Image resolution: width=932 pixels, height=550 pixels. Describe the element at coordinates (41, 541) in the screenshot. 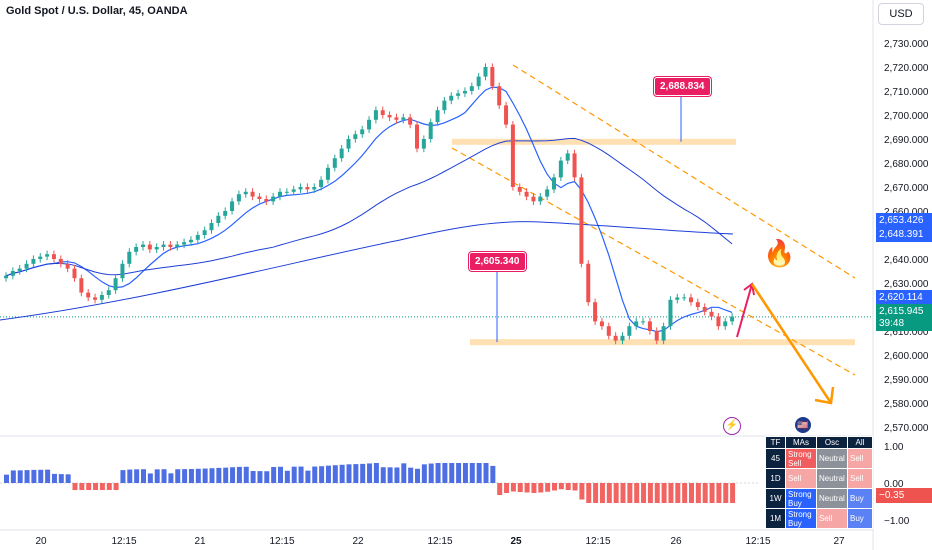

I see `time-tick-label: 20` at that location.